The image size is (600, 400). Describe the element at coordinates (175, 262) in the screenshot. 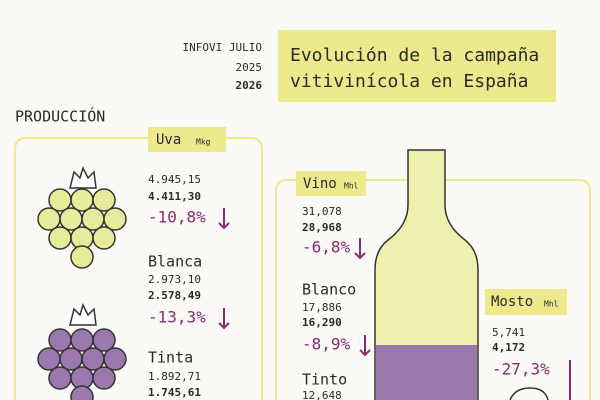

I see `group-name: Blanca` at that location.